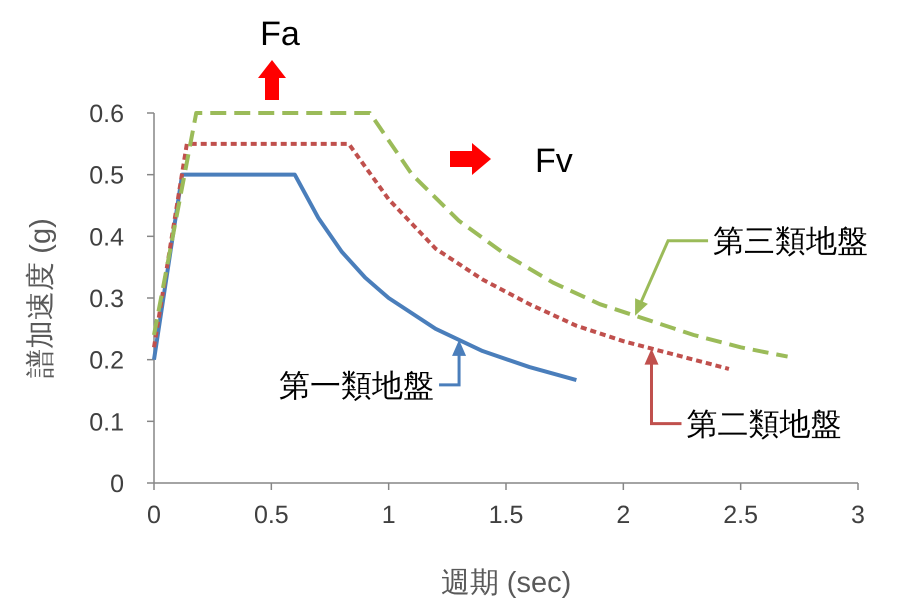 The image size is (903, 603). Describe the element at coordinates (740, 515) in the screenshot. I see `x-tick-label: 2.5` at that location.